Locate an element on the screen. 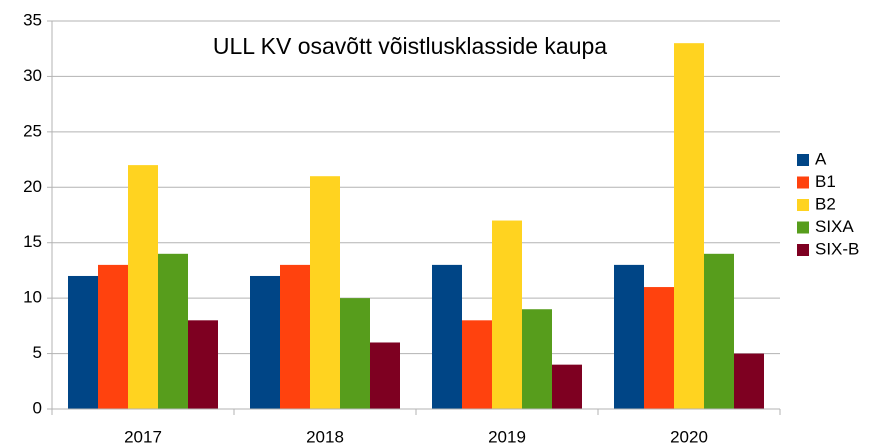  legend-label: B1 is located at coordinates (825, 181).